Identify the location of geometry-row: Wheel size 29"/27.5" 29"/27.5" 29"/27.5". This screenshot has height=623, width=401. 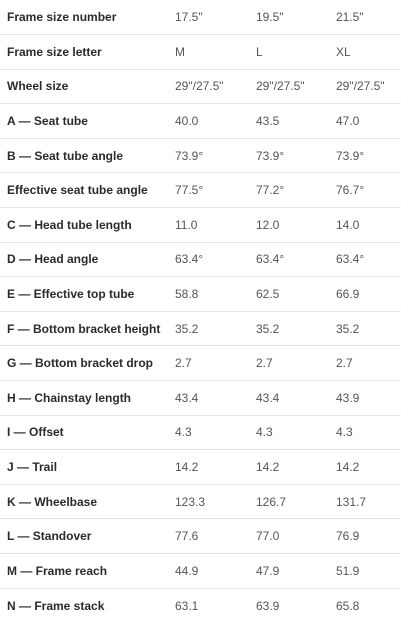
(200, 86).